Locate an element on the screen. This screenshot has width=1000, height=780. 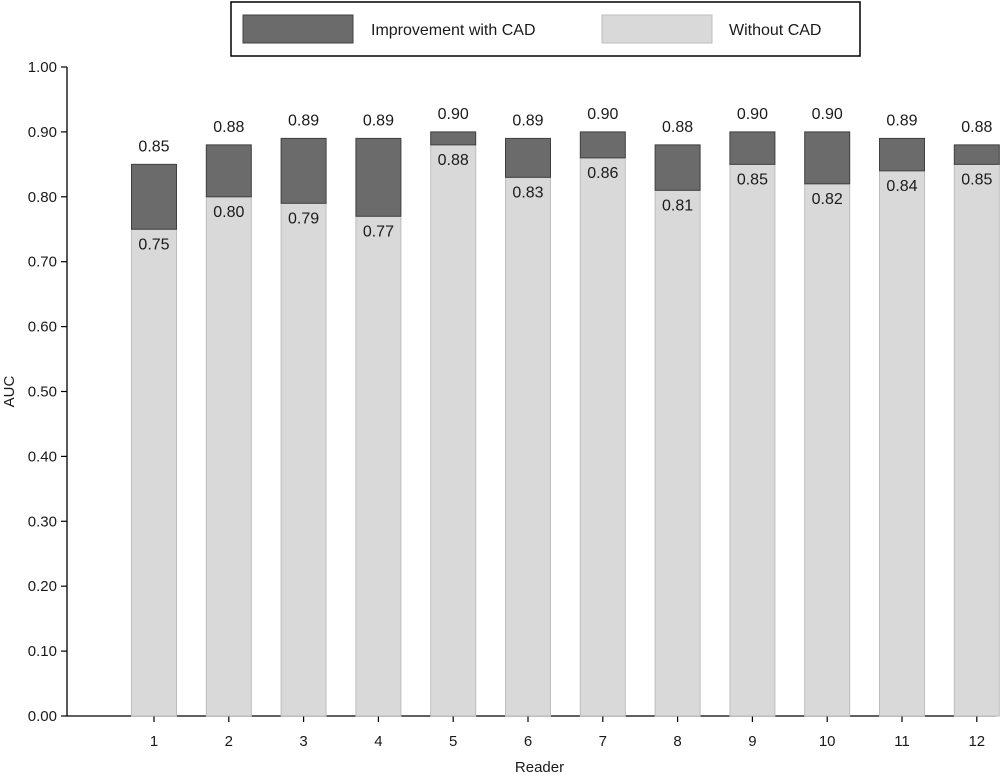
x-tick-label: 12 is located at coordinates (976, 741).